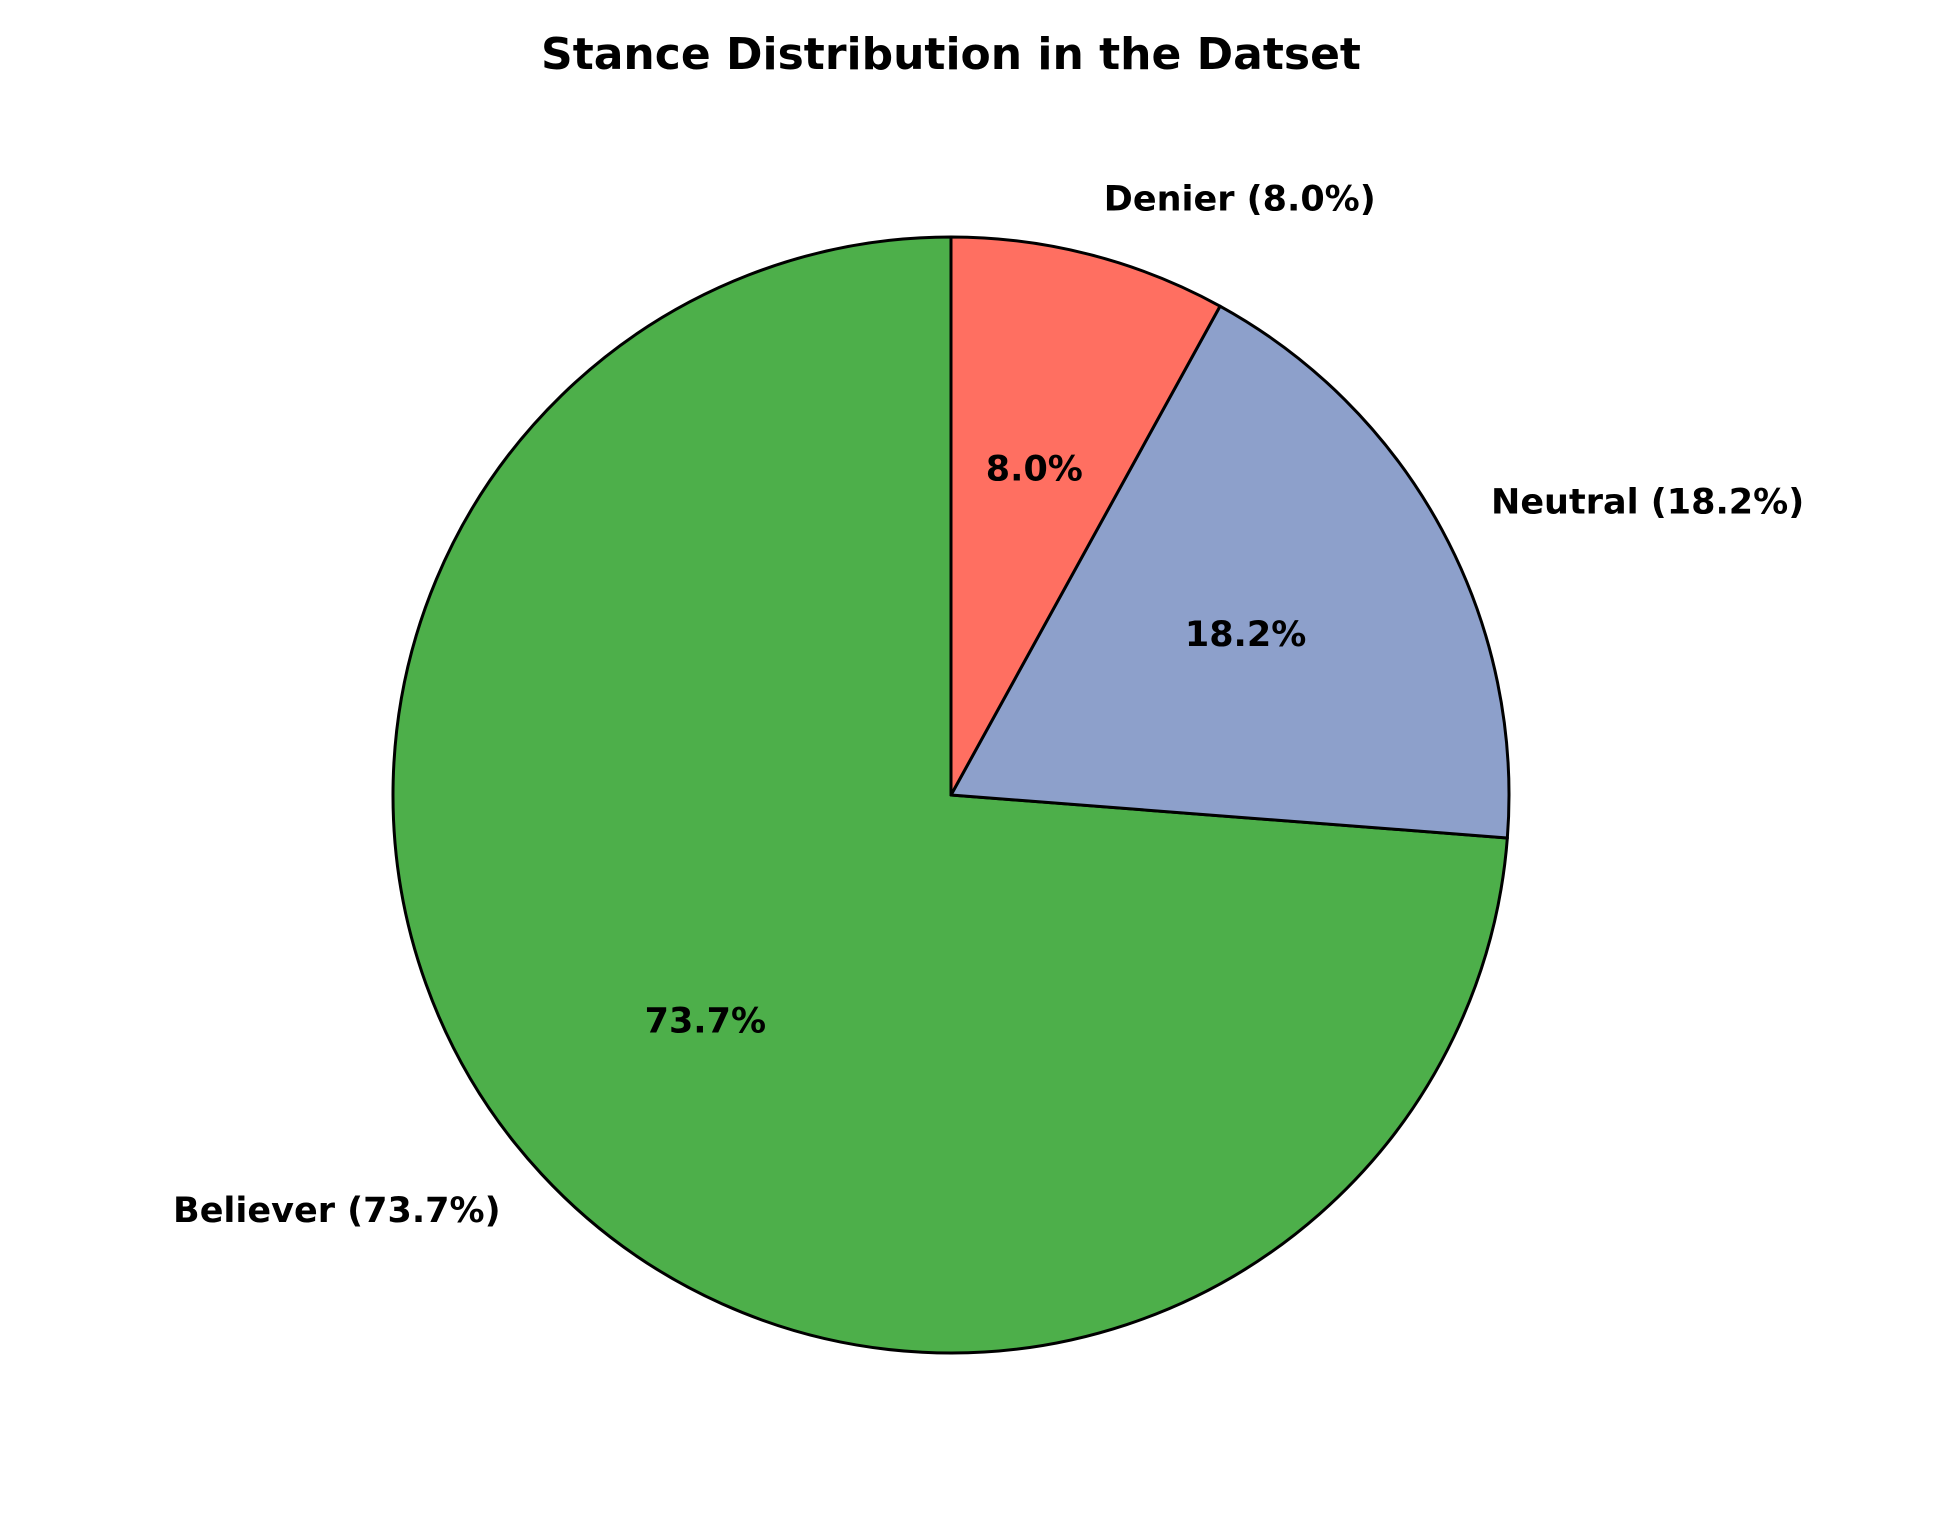 The image size is (1960, 1516). I want to click on value-label: 18.2%, so click(1245, 635).